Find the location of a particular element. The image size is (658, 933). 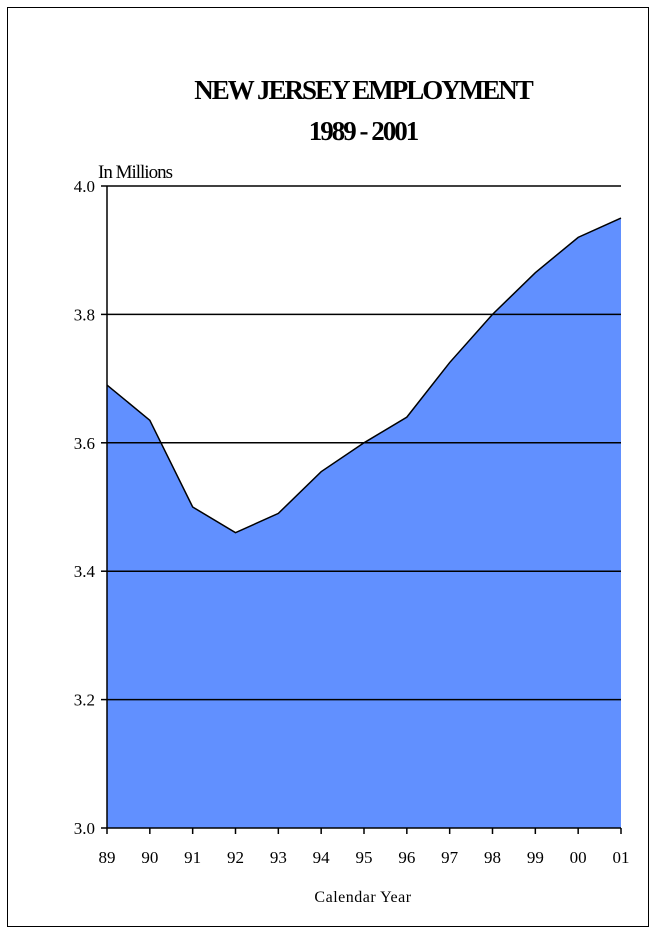

y-axis-units-label: In Millions is located at coordinates (135, 172).